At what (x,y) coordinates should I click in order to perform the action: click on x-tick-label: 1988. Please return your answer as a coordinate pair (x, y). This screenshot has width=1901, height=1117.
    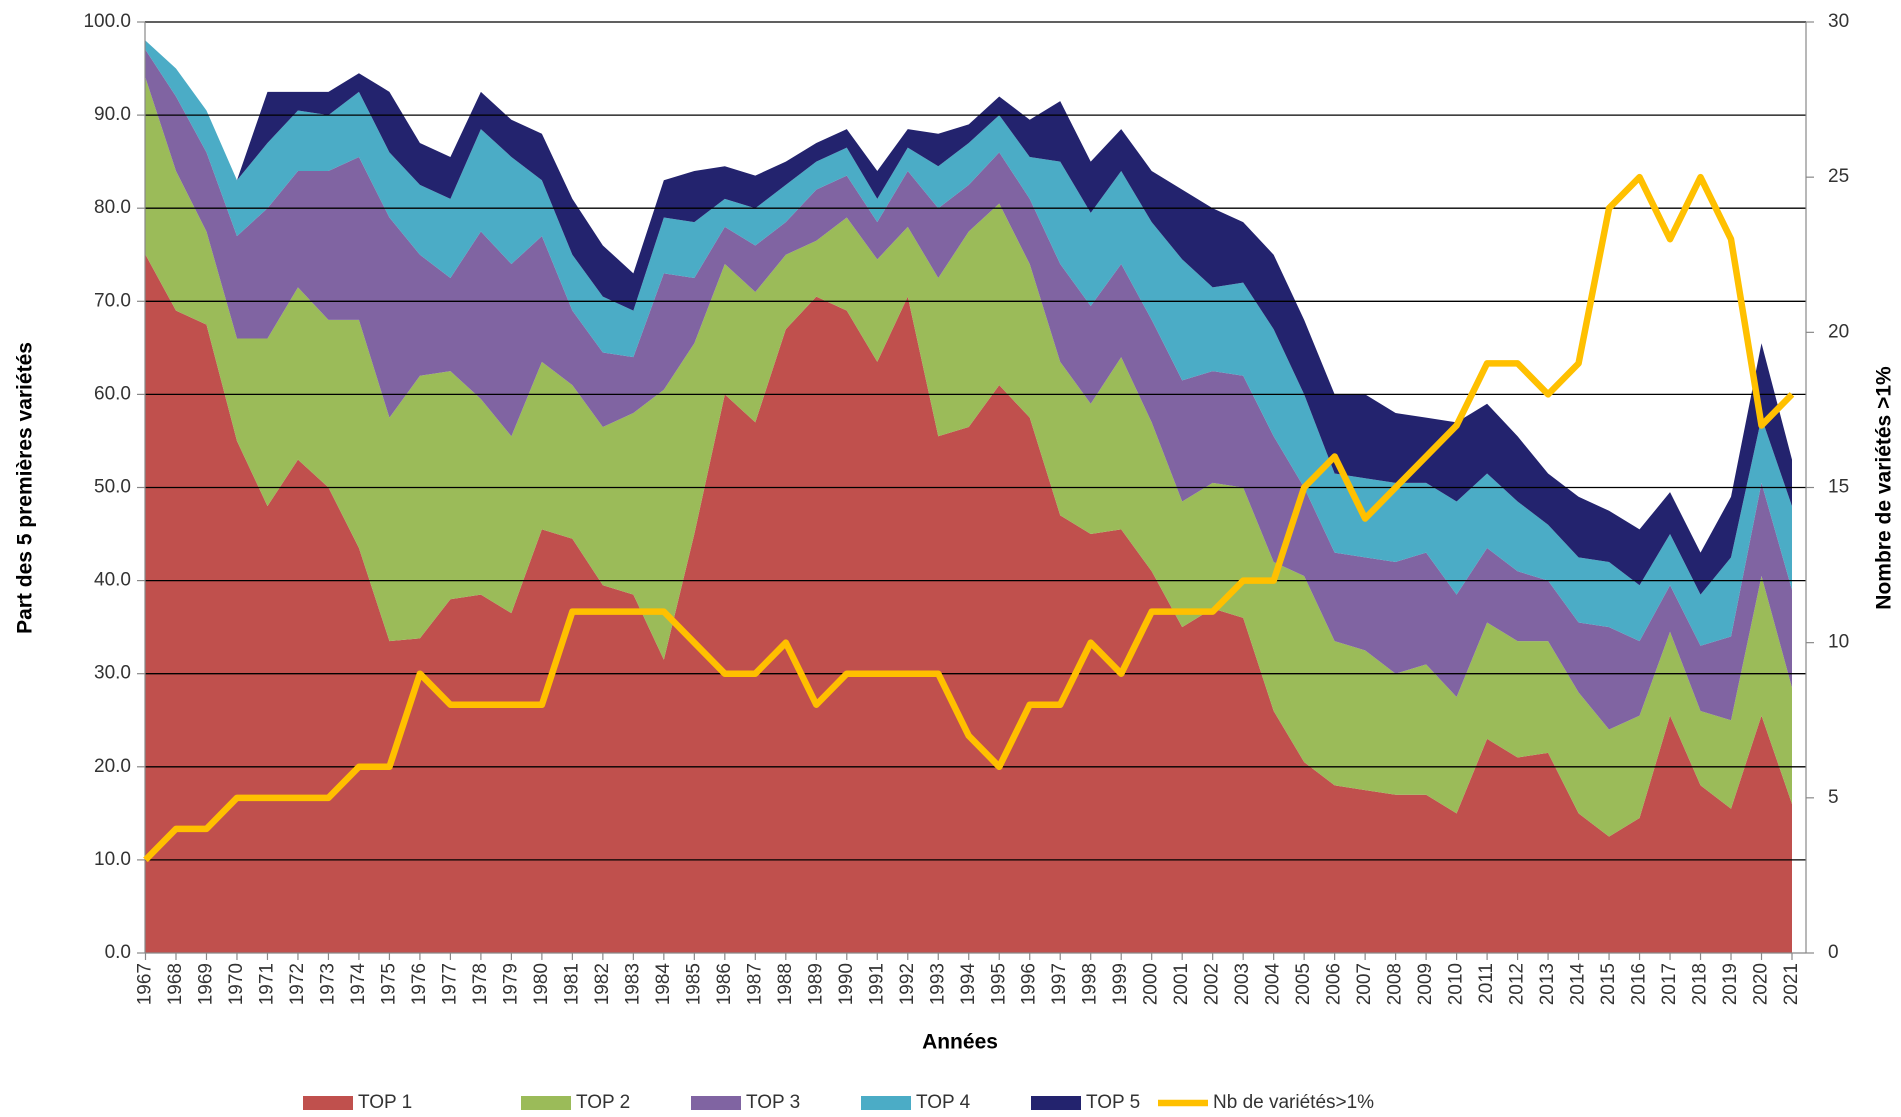
    Looking at the image, I should click on (785, 984).